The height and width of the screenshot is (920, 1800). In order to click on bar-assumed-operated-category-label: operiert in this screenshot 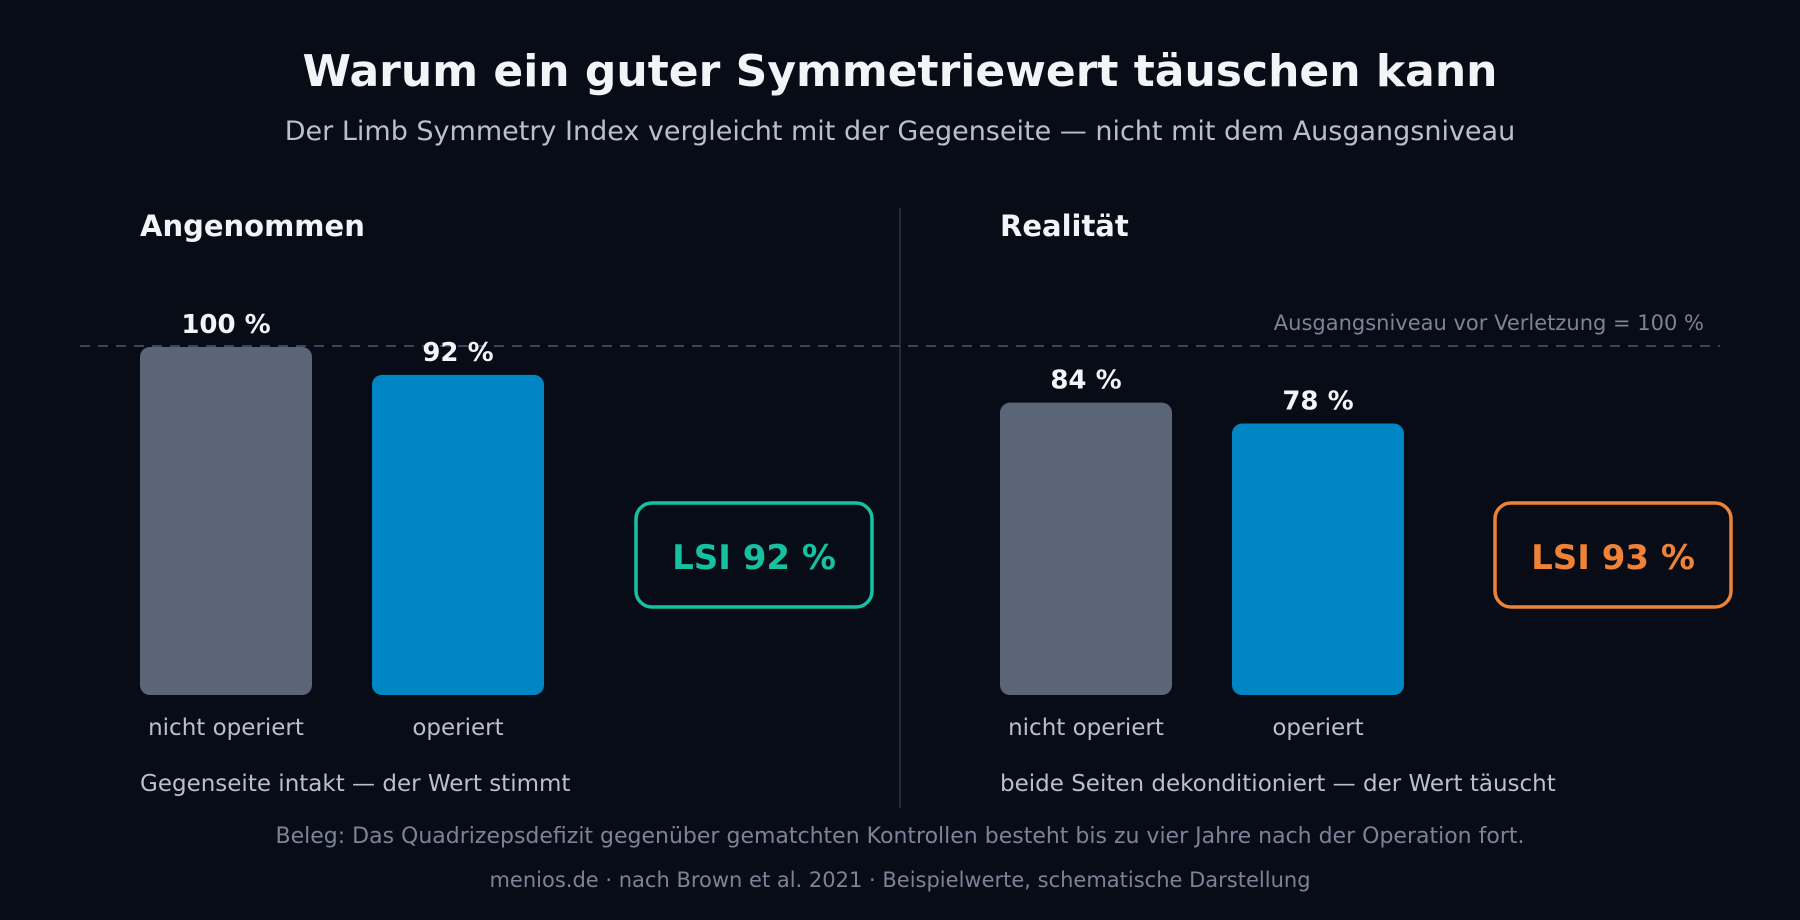, I will do `click(457, 728)`.